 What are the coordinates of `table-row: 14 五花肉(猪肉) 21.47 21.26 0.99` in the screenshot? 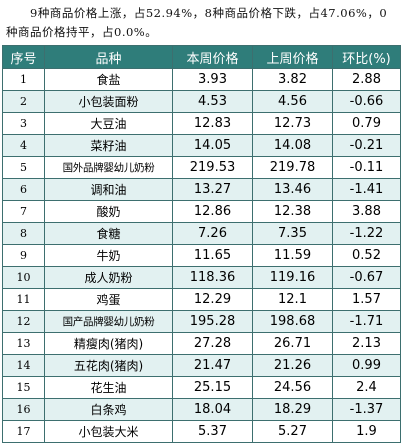 It's located at (201, 365).